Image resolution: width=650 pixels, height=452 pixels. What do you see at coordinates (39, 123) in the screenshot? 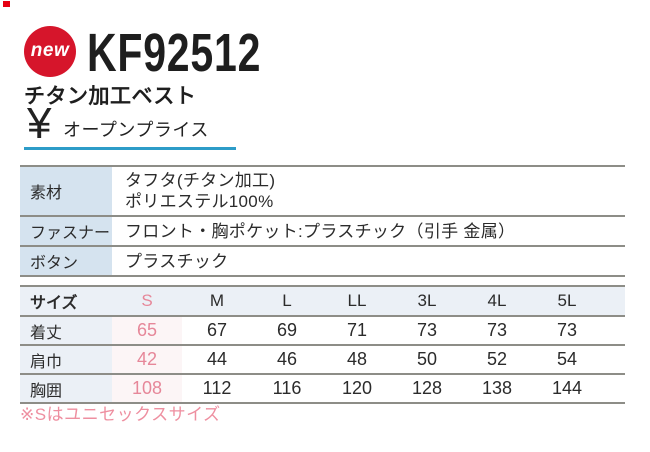
I see `yen-symbol: ¥` at bounding box center [39, 123].